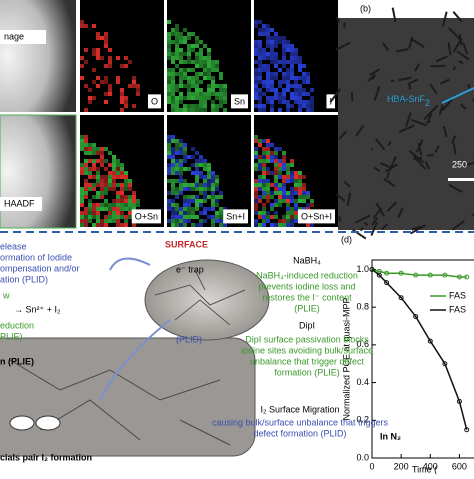 The image size is (474, 479). I want to click on panel-label: (b), so click(365, 8).